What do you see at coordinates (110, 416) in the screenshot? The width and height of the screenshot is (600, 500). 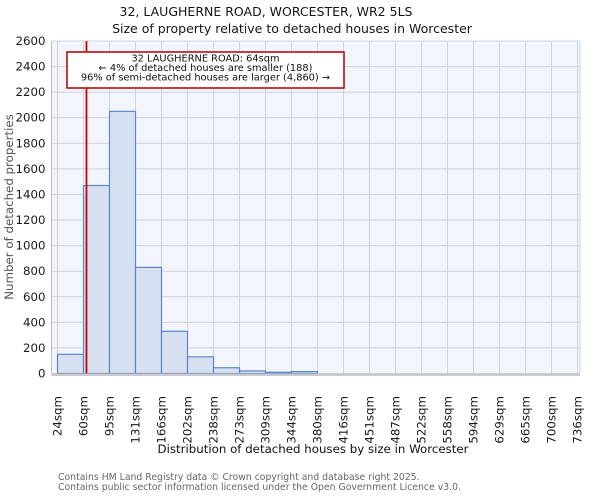 I see `x-tick-label: 95sqm` at bounding box center [110, 416].